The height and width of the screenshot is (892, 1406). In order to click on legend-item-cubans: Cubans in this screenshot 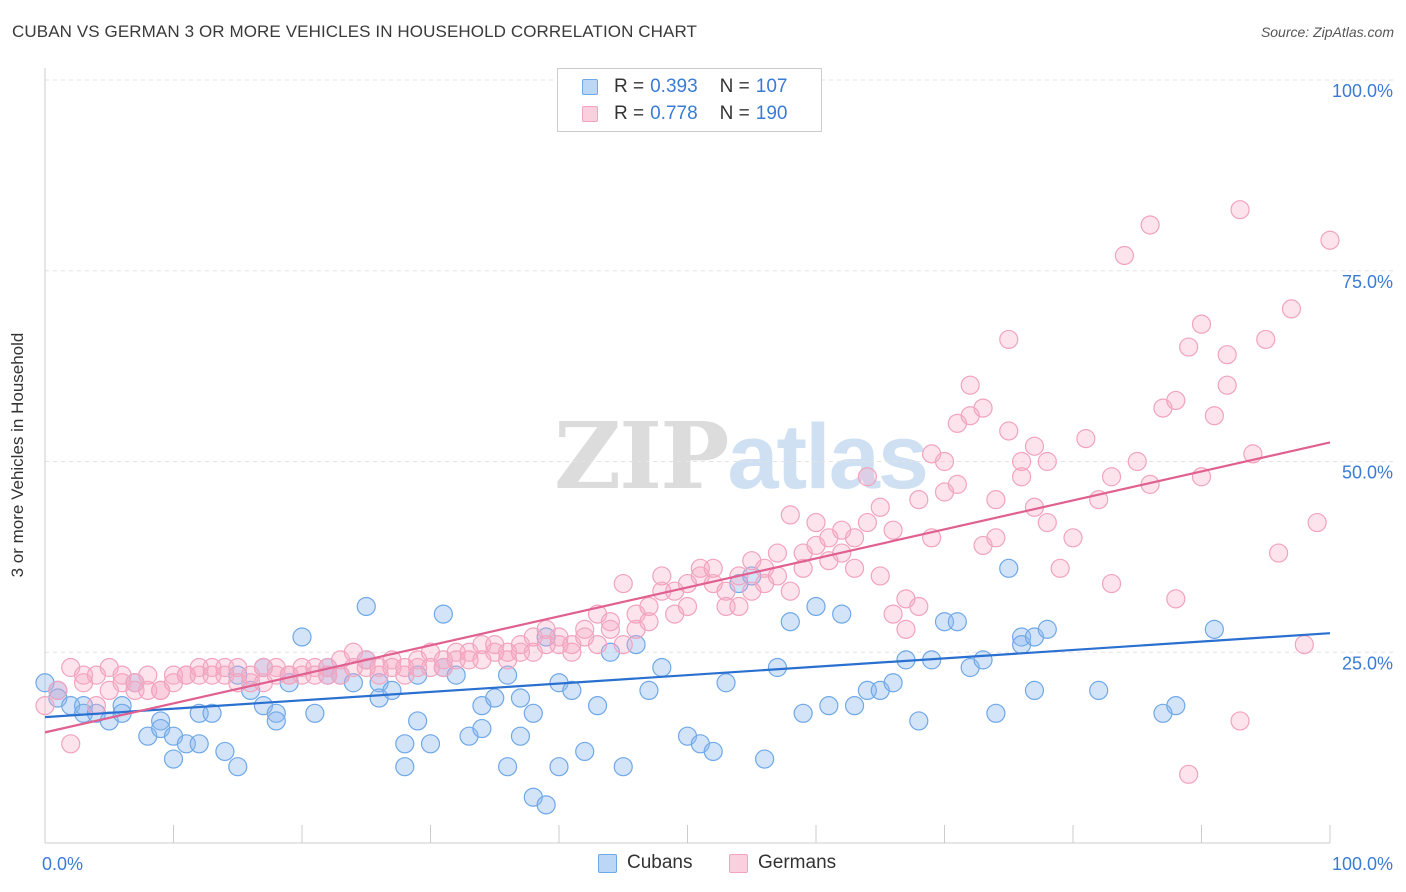, I will do `click(645, 863)`.